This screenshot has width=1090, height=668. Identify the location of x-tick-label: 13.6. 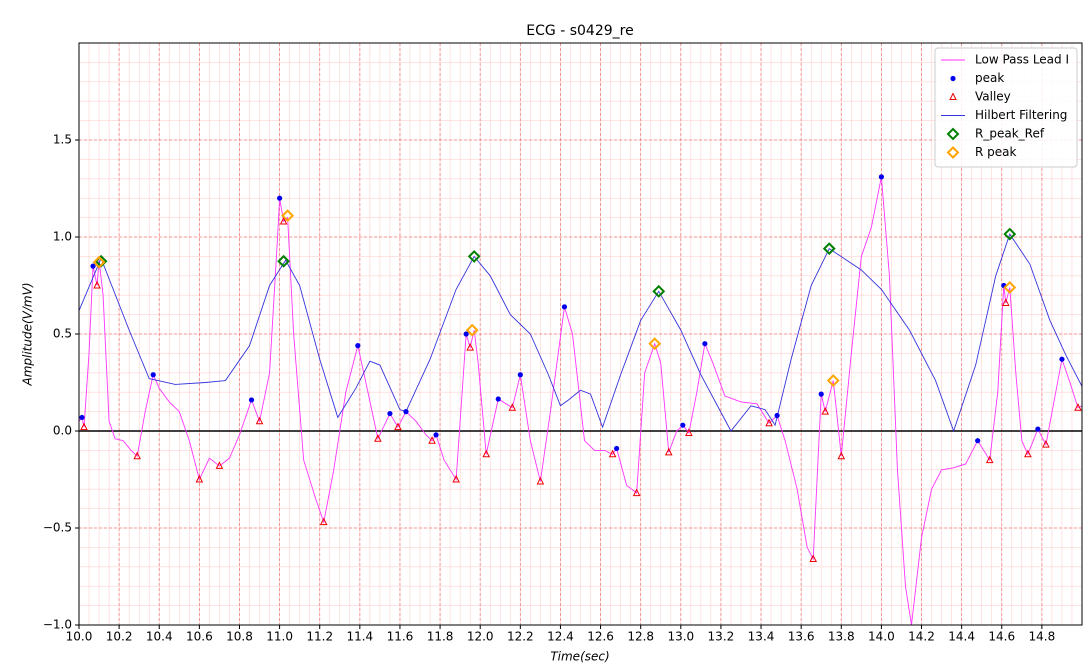
(801, 637).